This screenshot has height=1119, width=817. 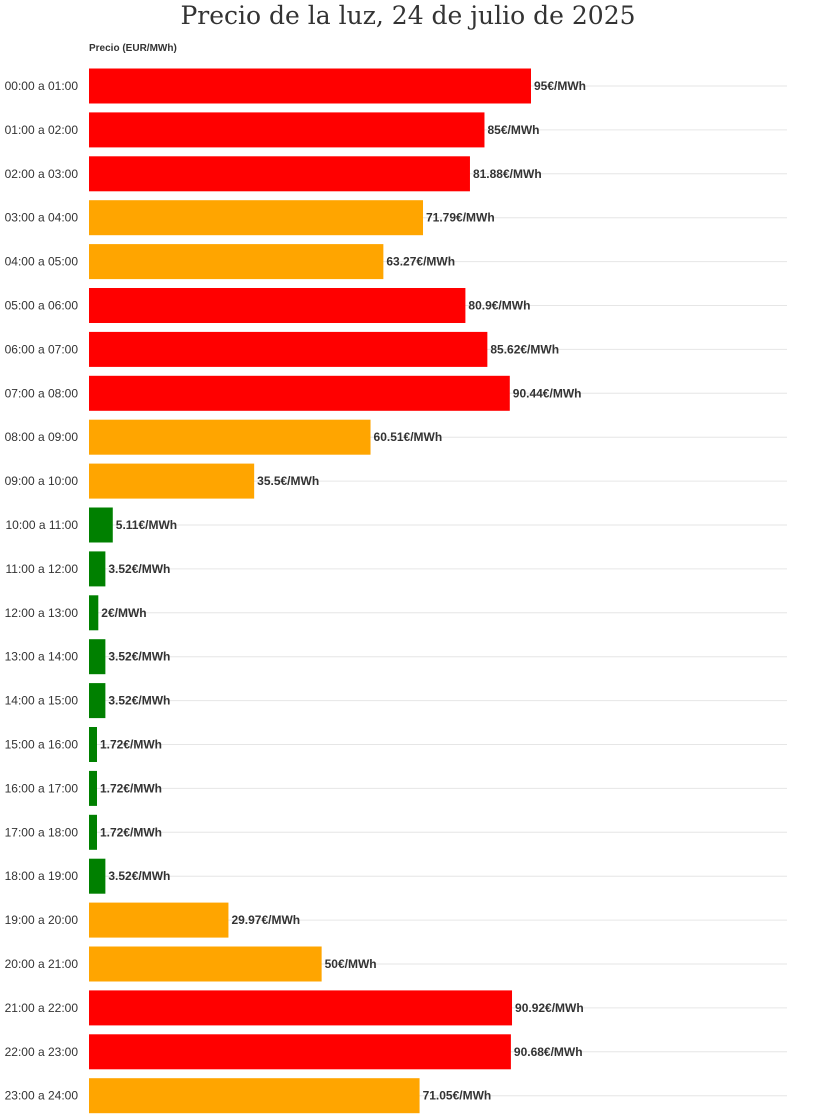 I want to click on category-label-12: 12:00 a 13:00, so click(x=42, y=613).